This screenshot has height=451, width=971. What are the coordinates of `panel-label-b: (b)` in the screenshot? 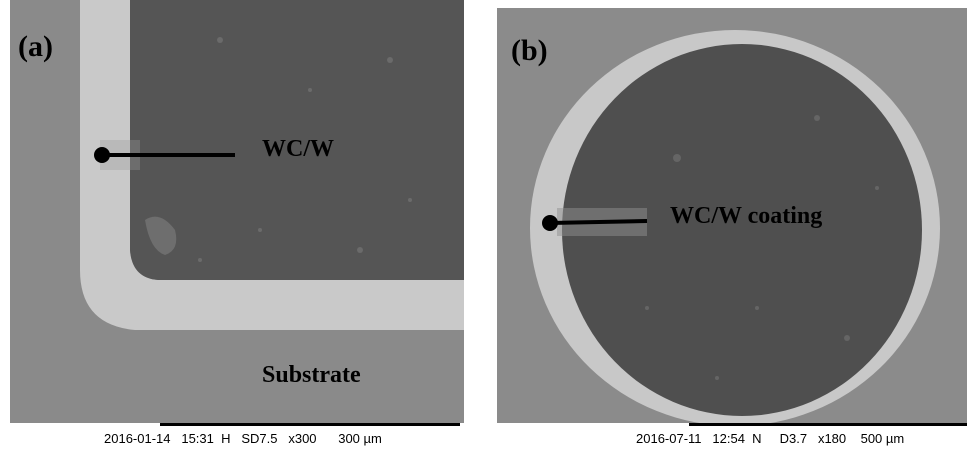 It's located at (529, 50).